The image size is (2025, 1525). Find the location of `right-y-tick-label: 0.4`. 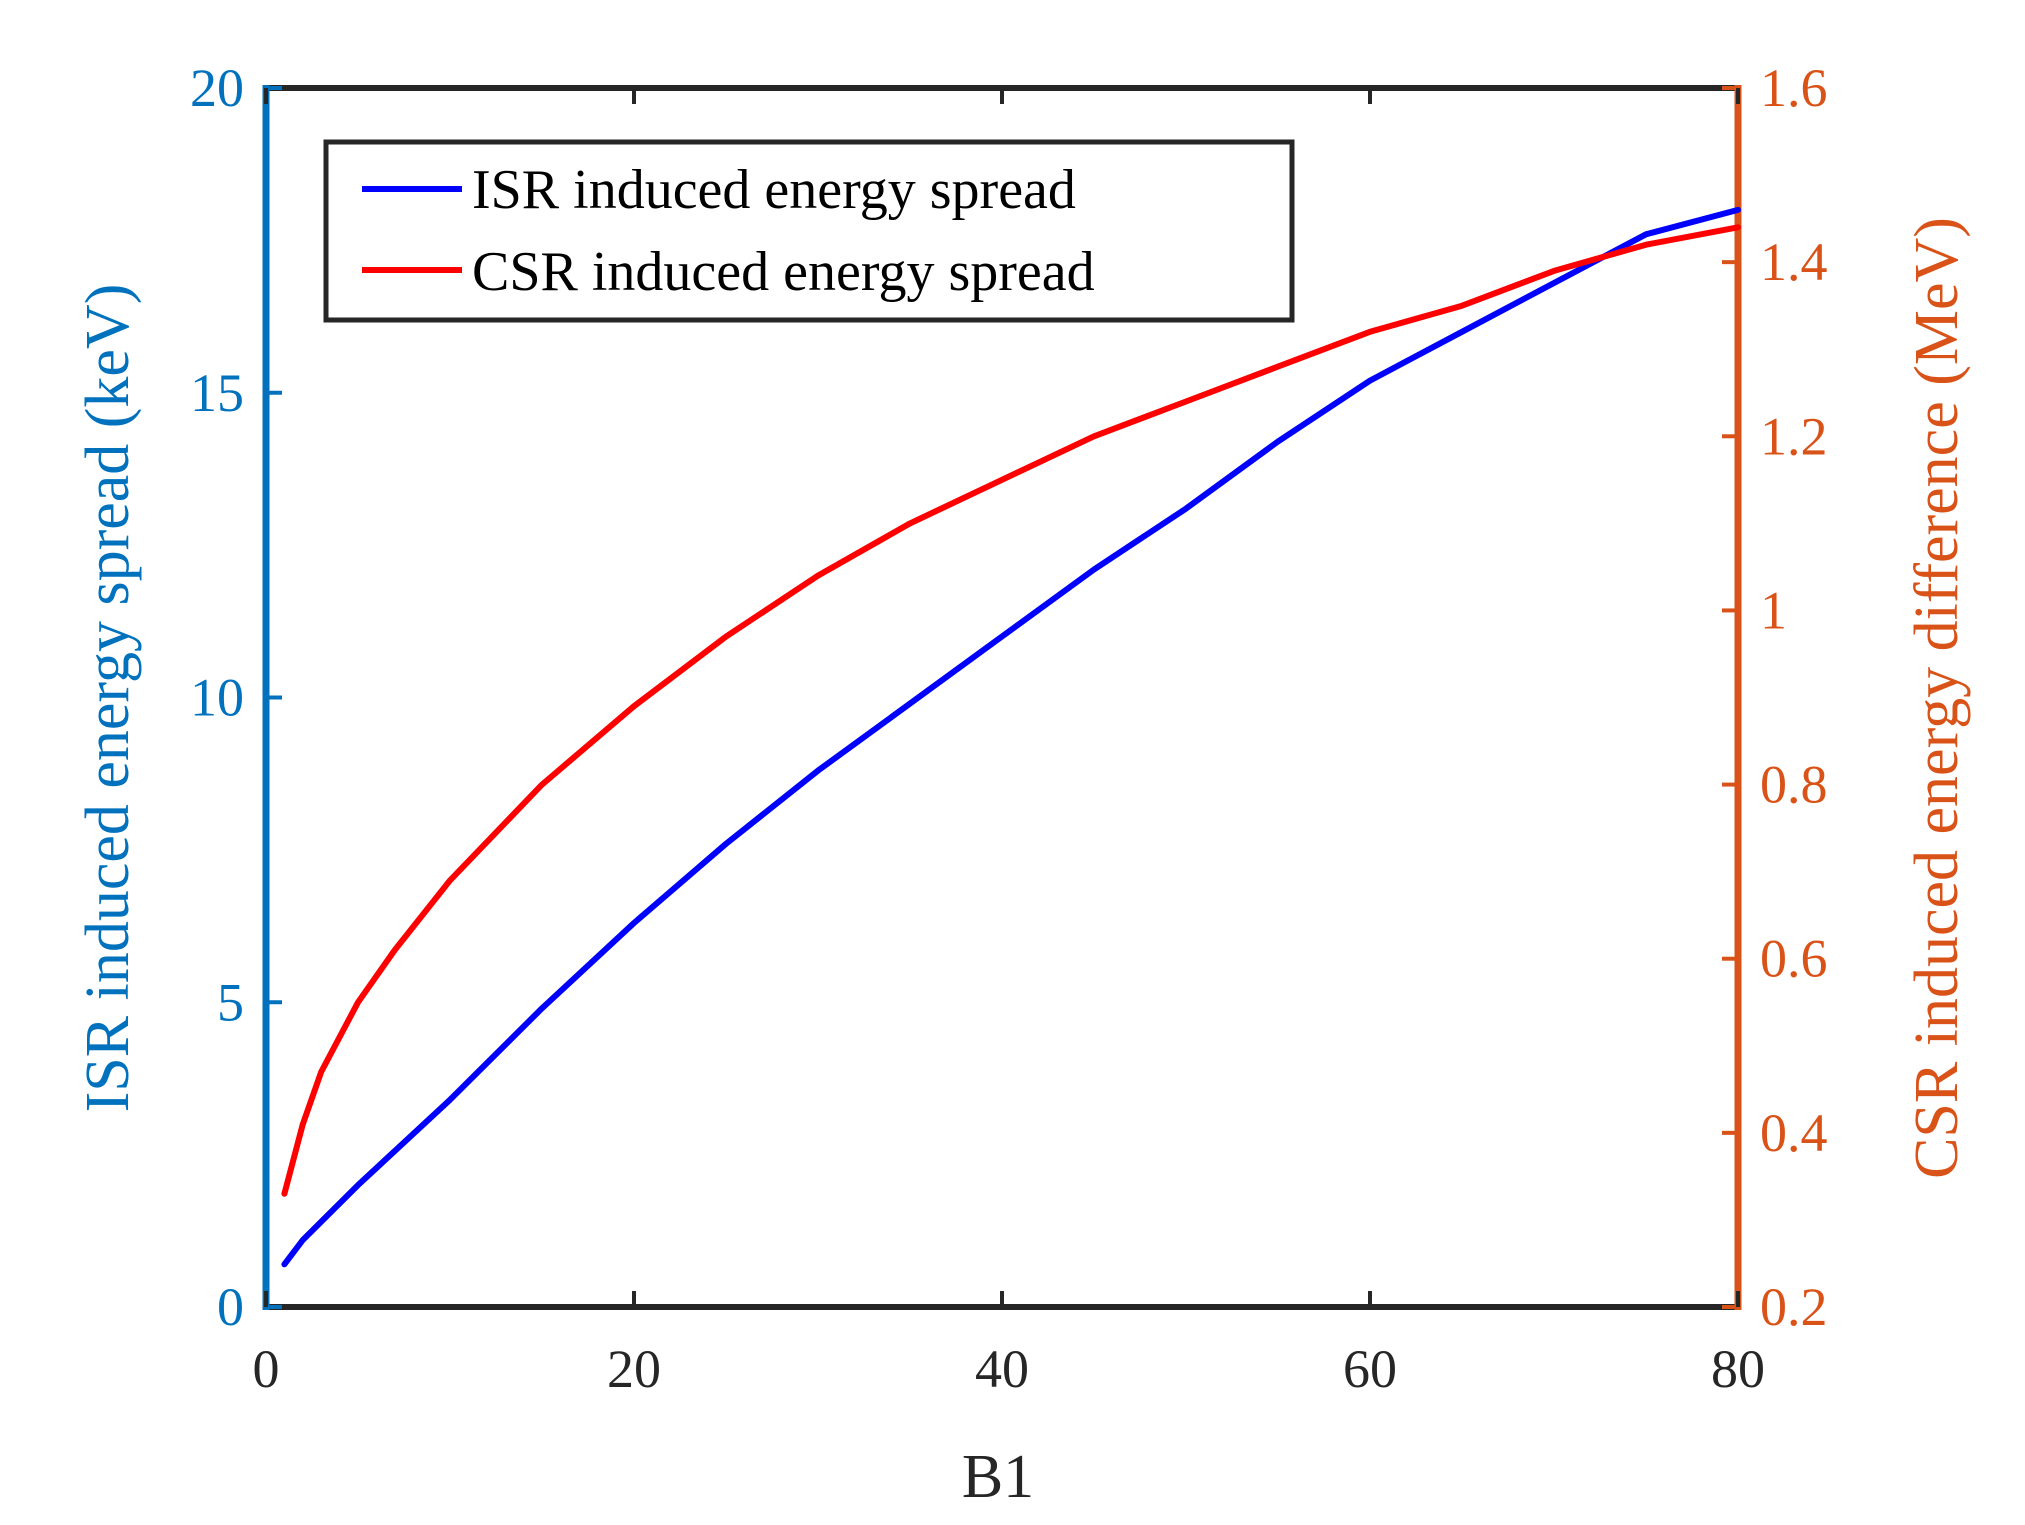

right-y-tick-label: 0.4 is located at coordinates (1794, 1133).